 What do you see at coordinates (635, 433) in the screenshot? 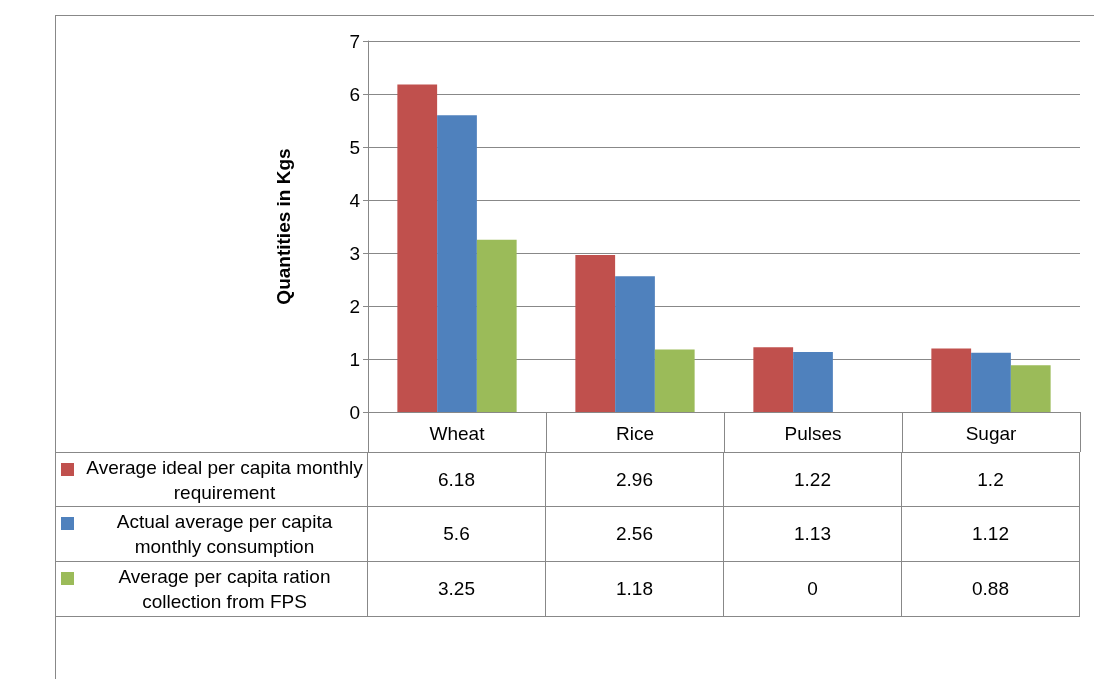
I see `x-tick-label: Rice` at bounding box center [635, 433].